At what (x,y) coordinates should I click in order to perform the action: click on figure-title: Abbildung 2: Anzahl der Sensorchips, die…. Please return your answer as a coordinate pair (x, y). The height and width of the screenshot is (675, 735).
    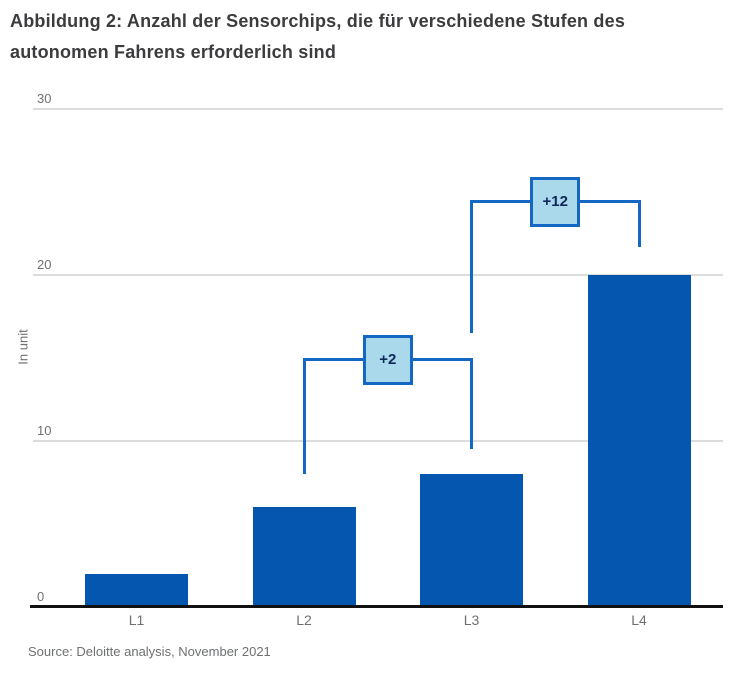
    Looking at the image, I should click on (367, 37).